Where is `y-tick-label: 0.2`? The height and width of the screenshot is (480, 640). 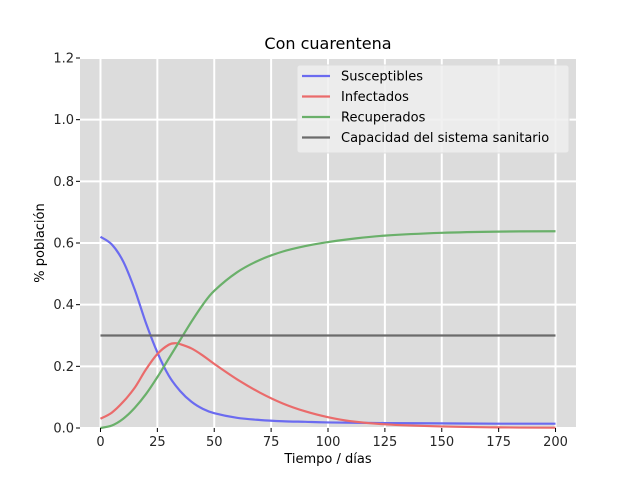 y-tick-label: 0.2 is located at coordinates (63, 367).